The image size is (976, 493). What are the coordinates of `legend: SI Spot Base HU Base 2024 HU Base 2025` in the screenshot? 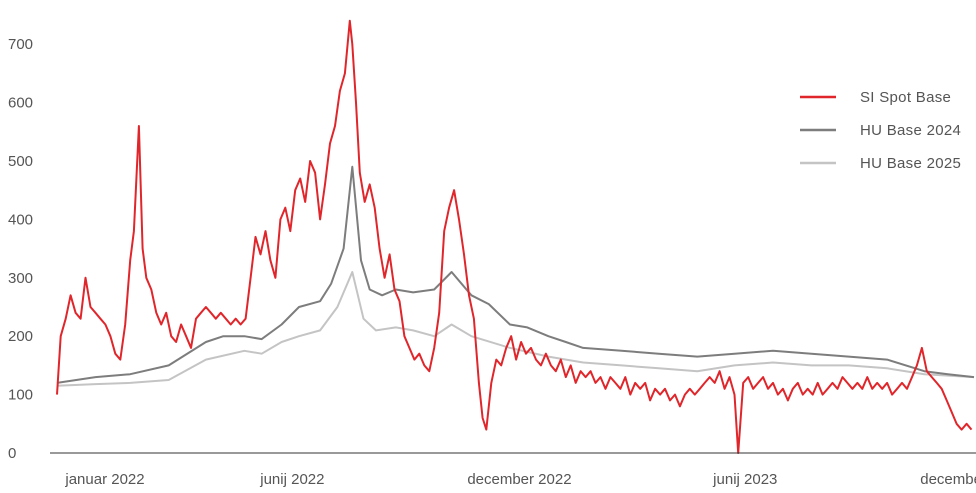 It's located at (880, 130).